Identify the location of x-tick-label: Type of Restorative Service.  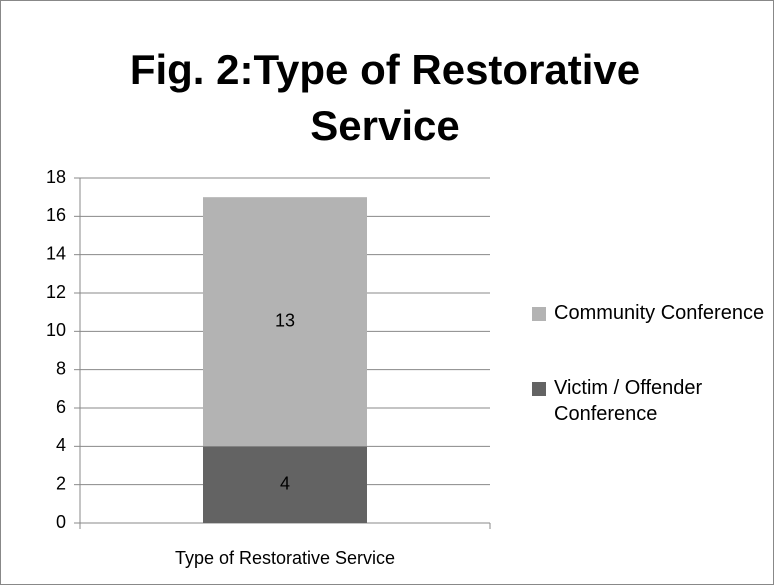
(285, 558).